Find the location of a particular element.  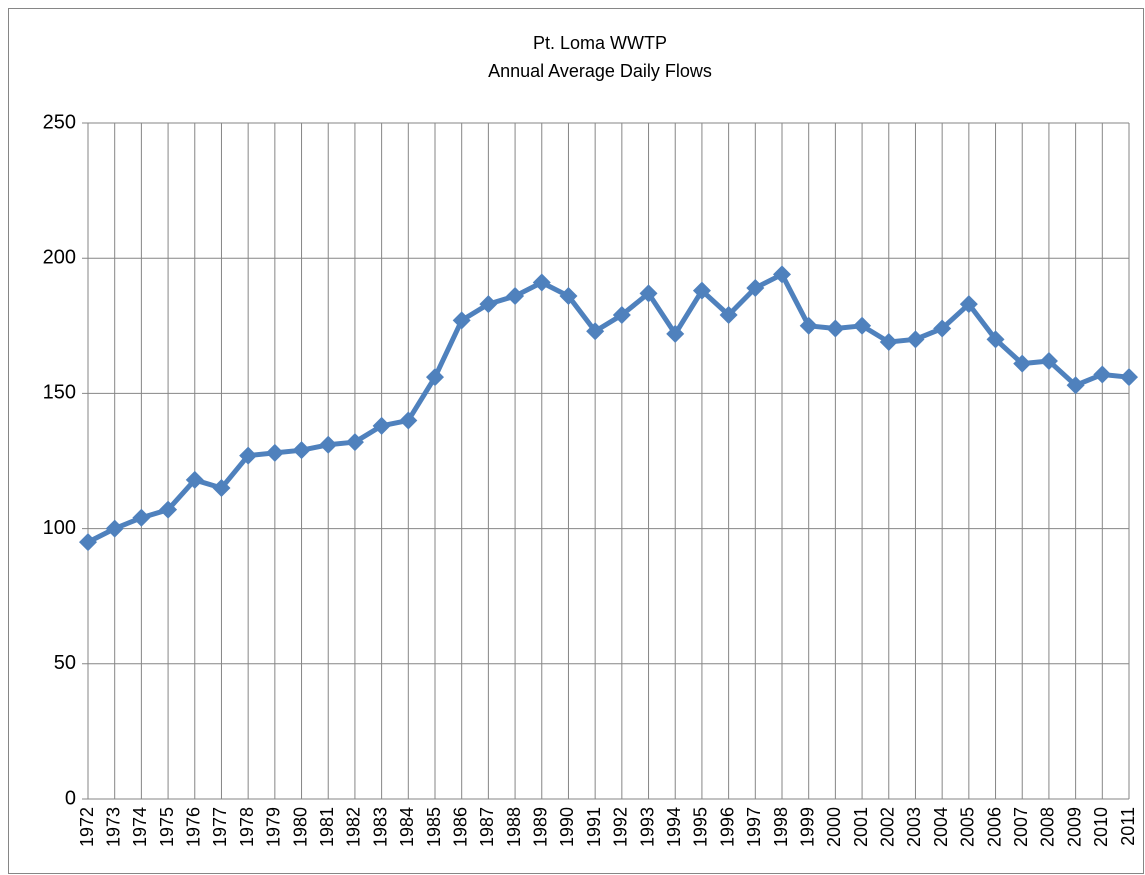

y-tick-label: 100 is located at coordinates (59, 528).